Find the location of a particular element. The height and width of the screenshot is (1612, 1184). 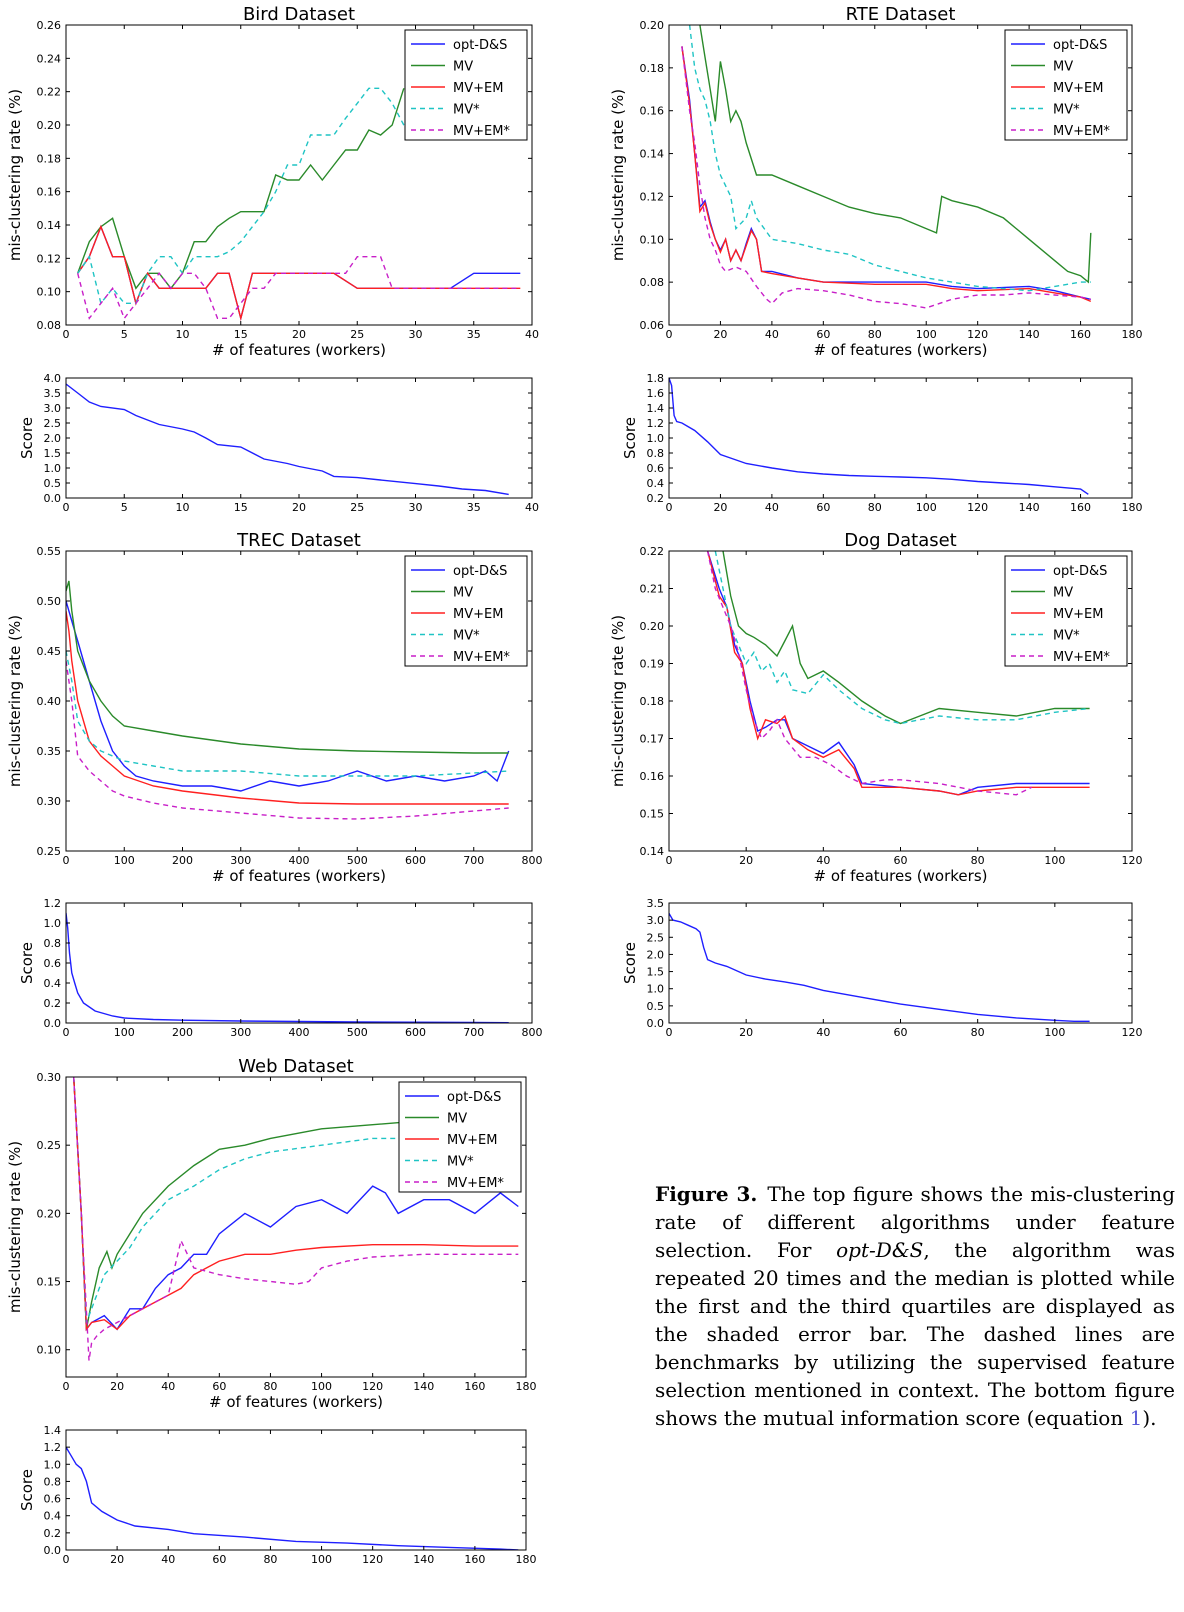

y-tick-label: 0.25 is located at coordinates (49, 851).